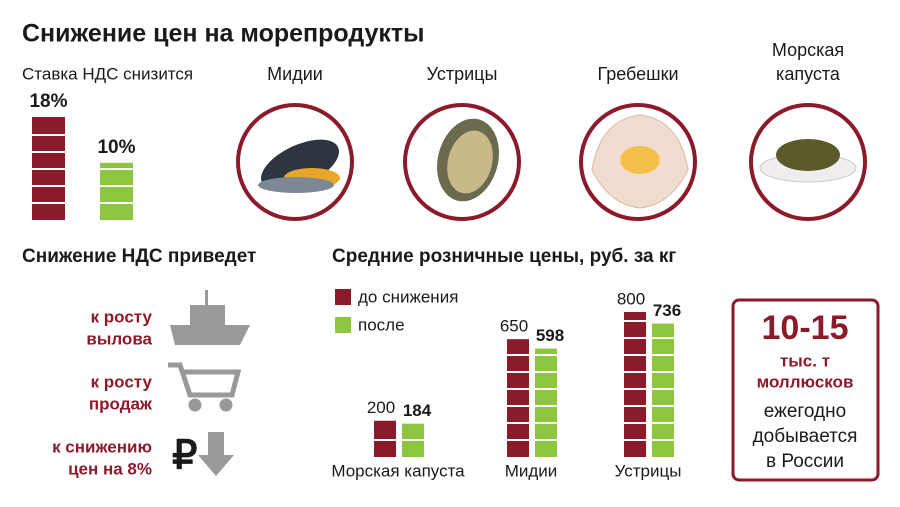 This screenshot has height=507, width=900. Describe the element at coordinates (468, 160) in the screenshot. I see `oyster` at that location.